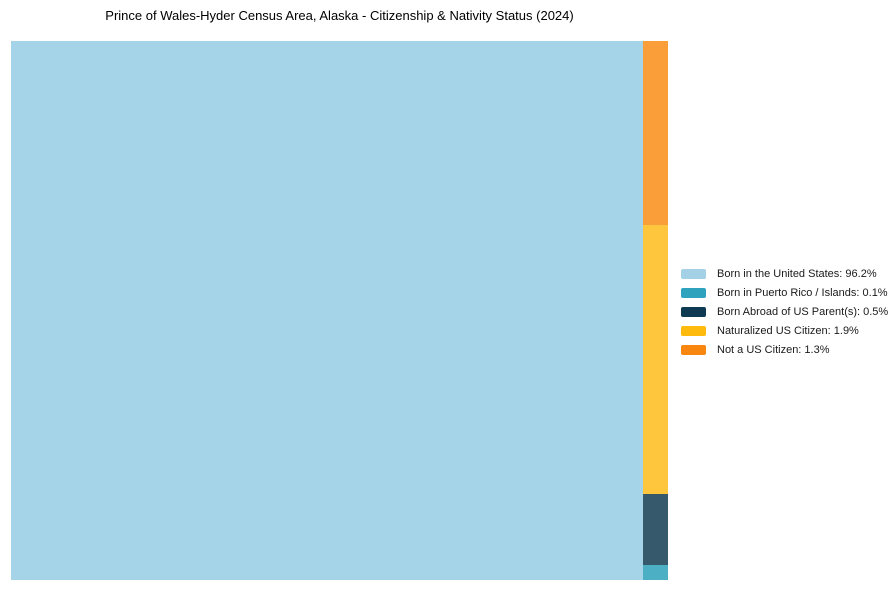 This screenshot has width=889, height=590. I want to click on treemap-cell-born-in-puerto-rico-islands, so click(655, 572).